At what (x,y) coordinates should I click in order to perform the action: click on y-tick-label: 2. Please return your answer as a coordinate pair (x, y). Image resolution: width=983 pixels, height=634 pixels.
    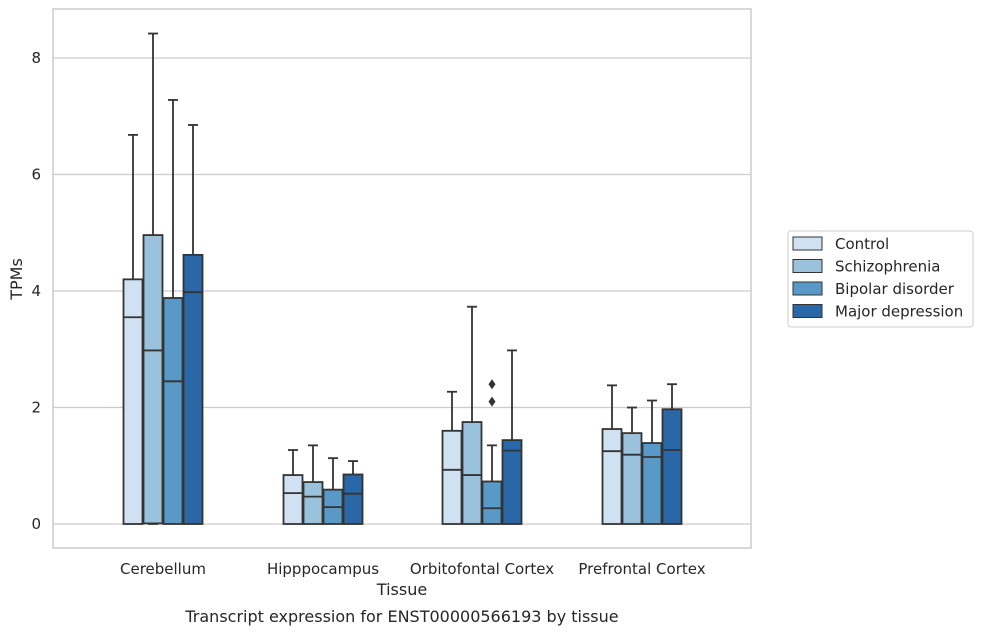
    Looking at the image, I should click on (36, 408).